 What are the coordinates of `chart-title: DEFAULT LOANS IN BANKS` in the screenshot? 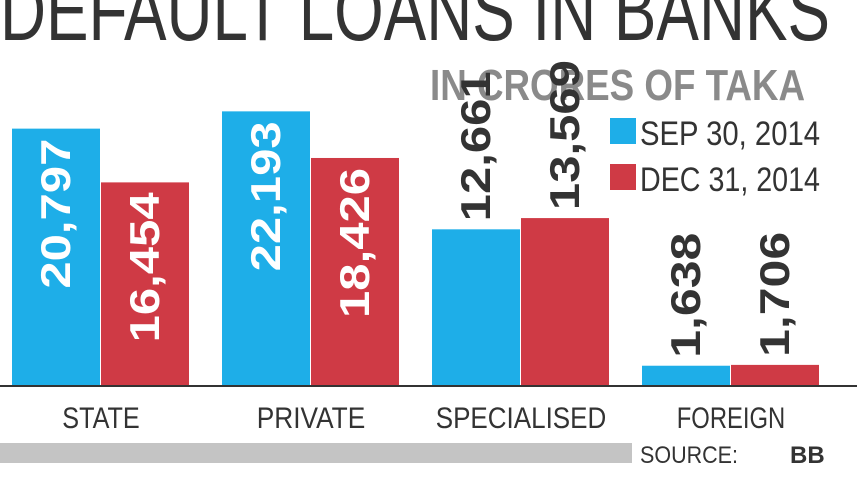 It's located at (415, 29).